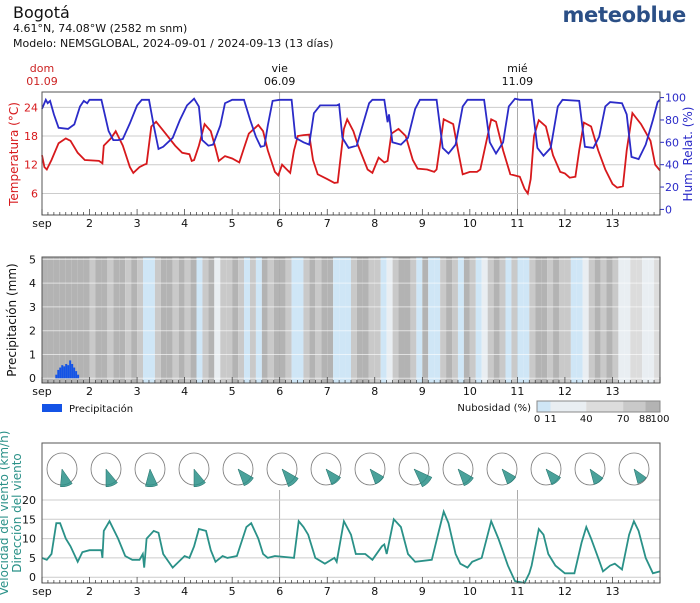 The height and width of the screenshot is (603, 700). What do you see at coordinates (550, 419) in the screenshot?
I see `cloud-colorbar-tick: 11` at bounding box center [550, 419].